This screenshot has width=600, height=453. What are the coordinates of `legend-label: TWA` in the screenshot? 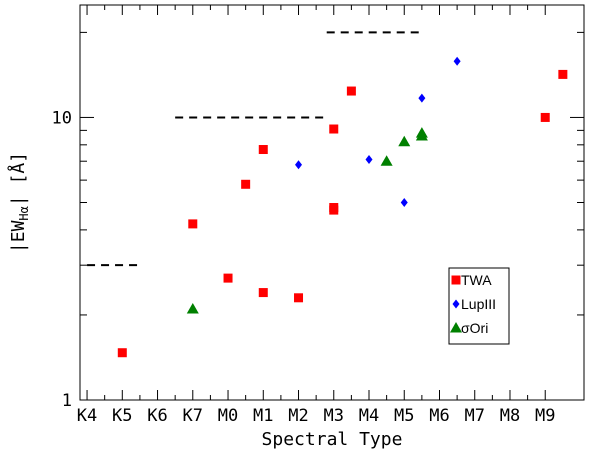 It's located at (476, 280).